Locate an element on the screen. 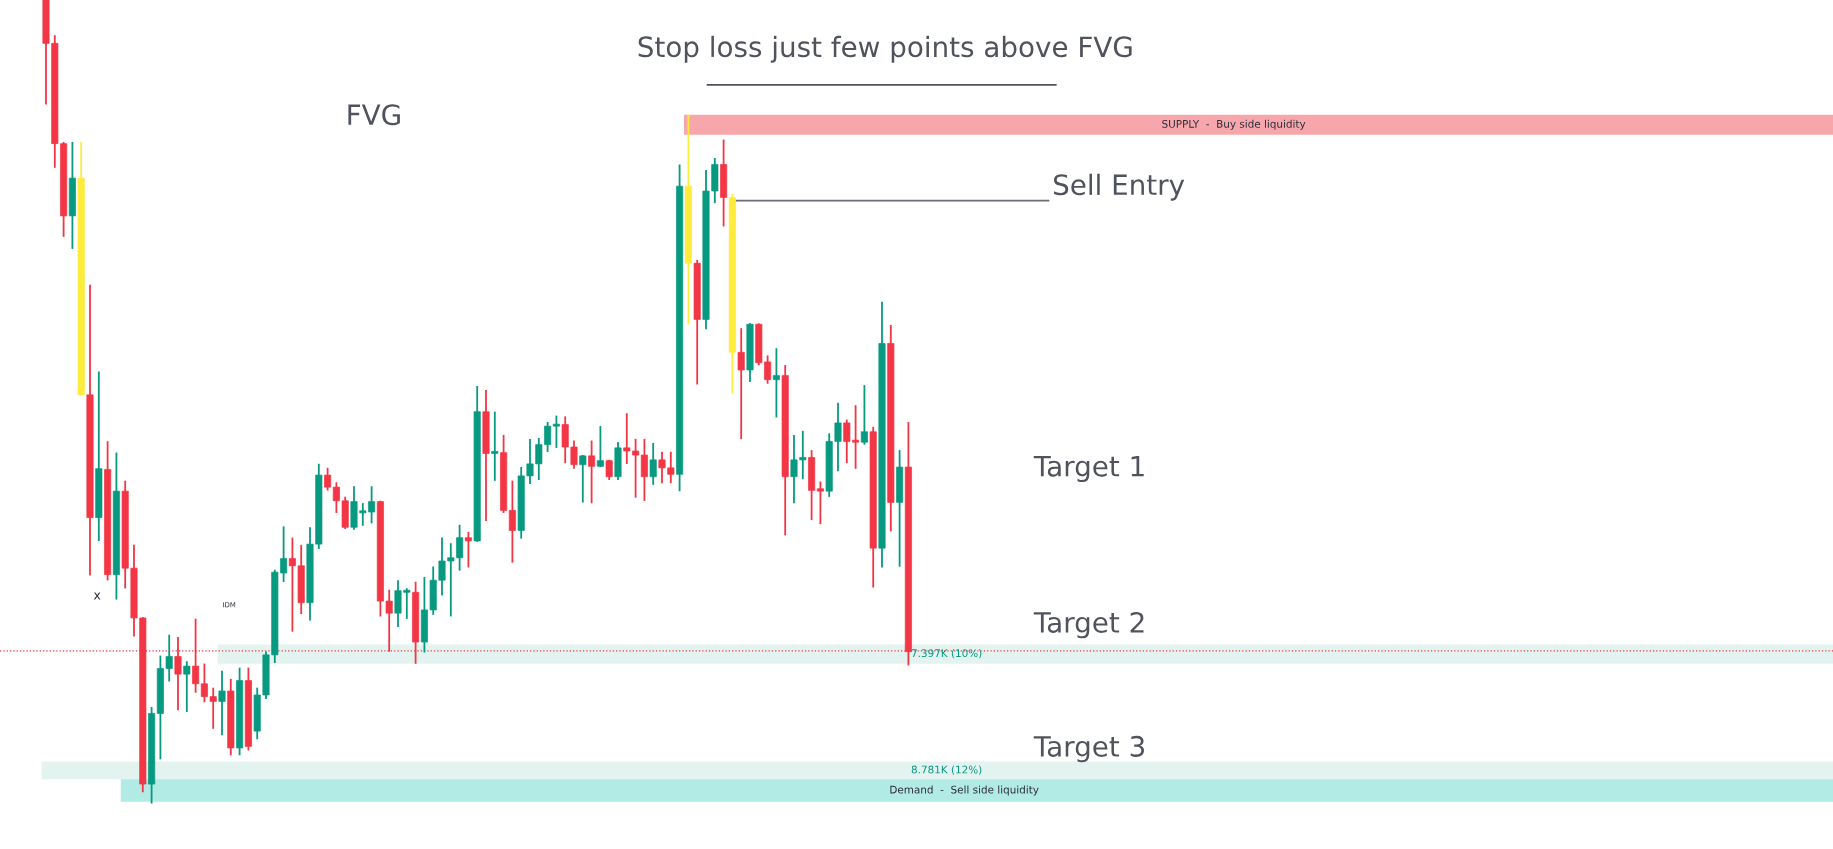 This screenshot has width=1833, height=849. annotation: x is located at coordinates (97, 596).